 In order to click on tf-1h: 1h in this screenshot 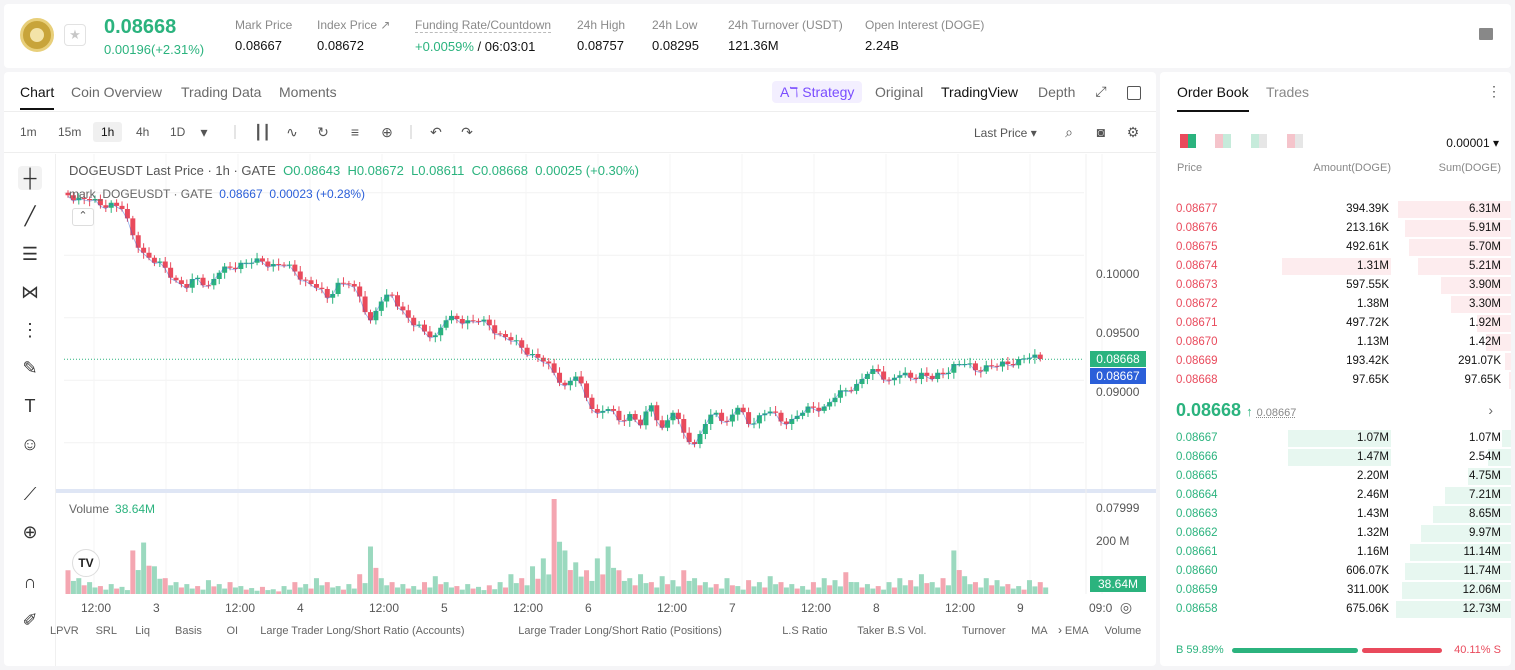, I will do `click(108, 132)`.